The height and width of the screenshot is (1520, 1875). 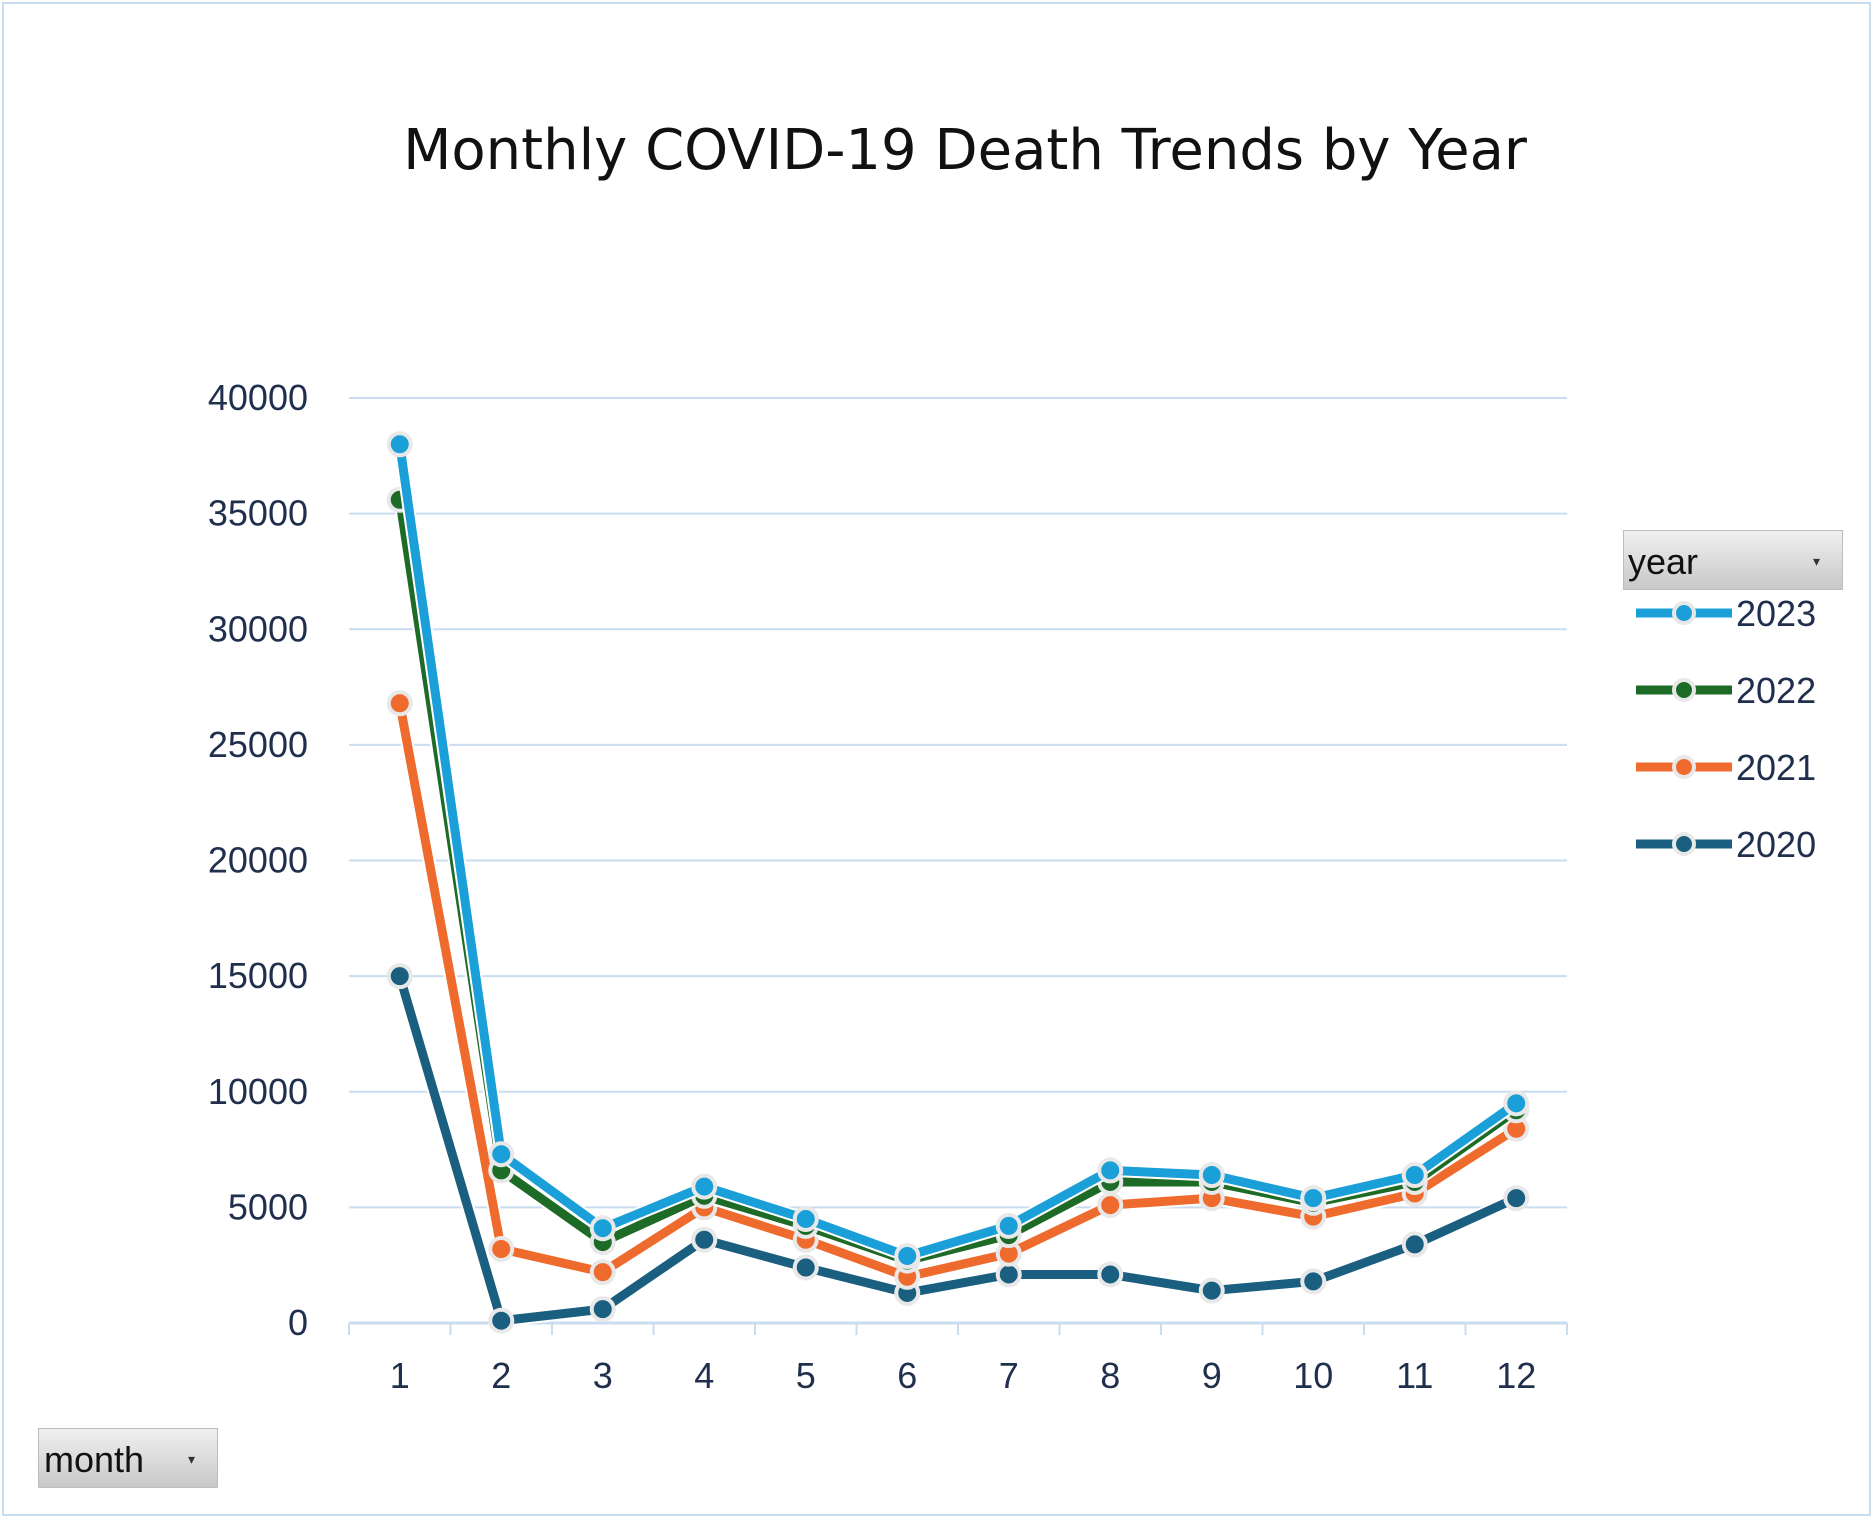 I want to click on legend-label: 2023, so click(x=1776, y=613).